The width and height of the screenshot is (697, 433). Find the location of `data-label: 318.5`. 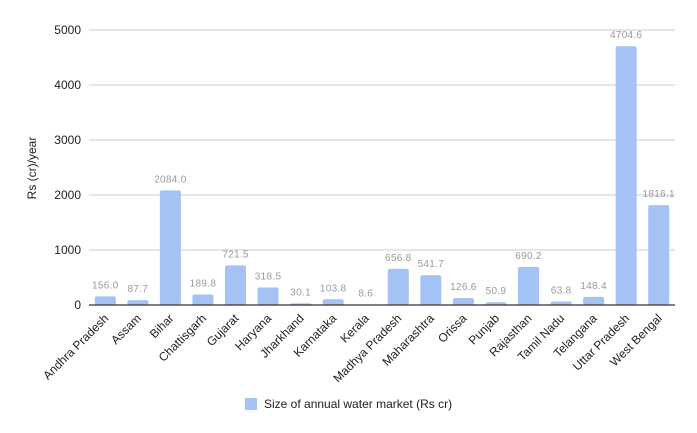

data-label: 318.5 is located at coordinates (268, 276).